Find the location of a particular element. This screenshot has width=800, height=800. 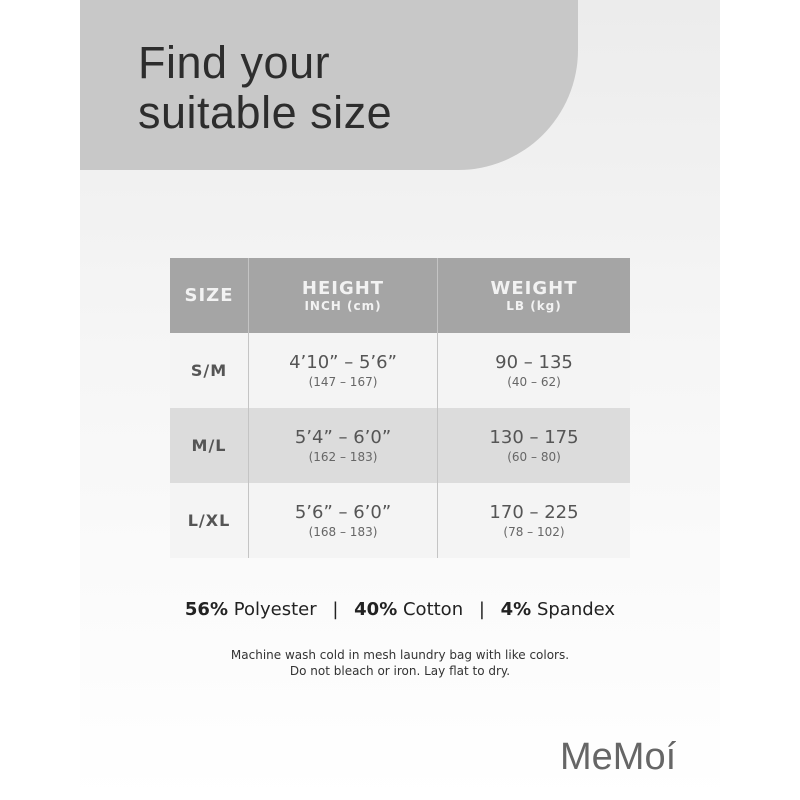

weight-cell: 170 – 225 (78 – 102) is located at coordinates (533, 520).